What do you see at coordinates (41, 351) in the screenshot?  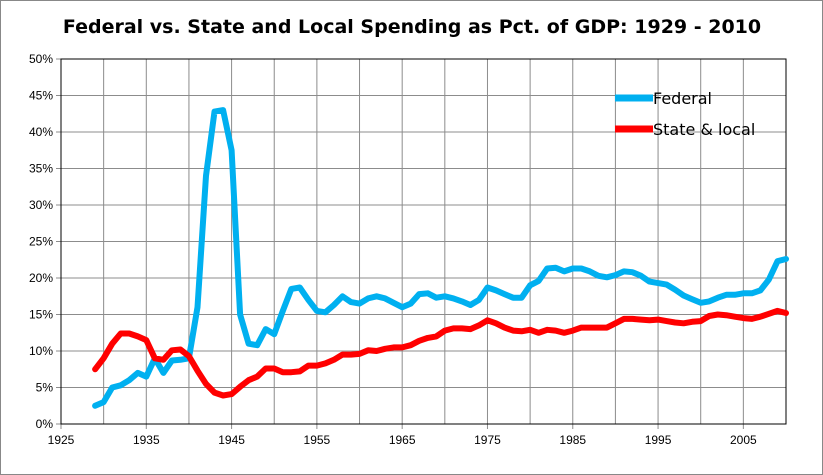 I see `y-tick-label: 10%` at bounding box center [41, 351].